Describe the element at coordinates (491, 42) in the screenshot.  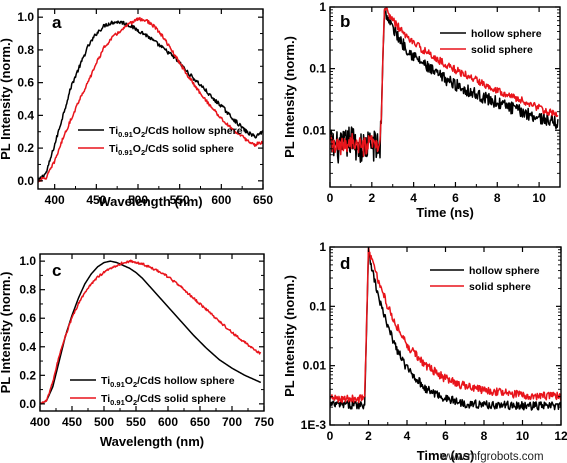
I see `legend-b: hollow sphere solid sphere` at that location.